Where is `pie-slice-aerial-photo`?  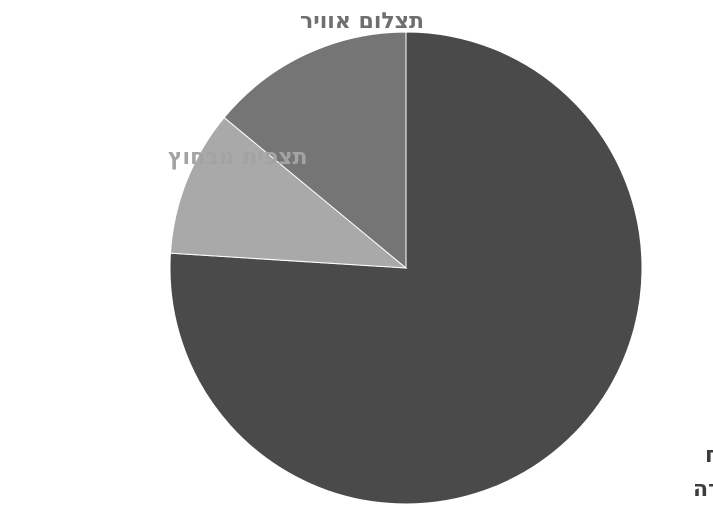
pie-slice-aerial-photo is located at coordinates (315, 150).